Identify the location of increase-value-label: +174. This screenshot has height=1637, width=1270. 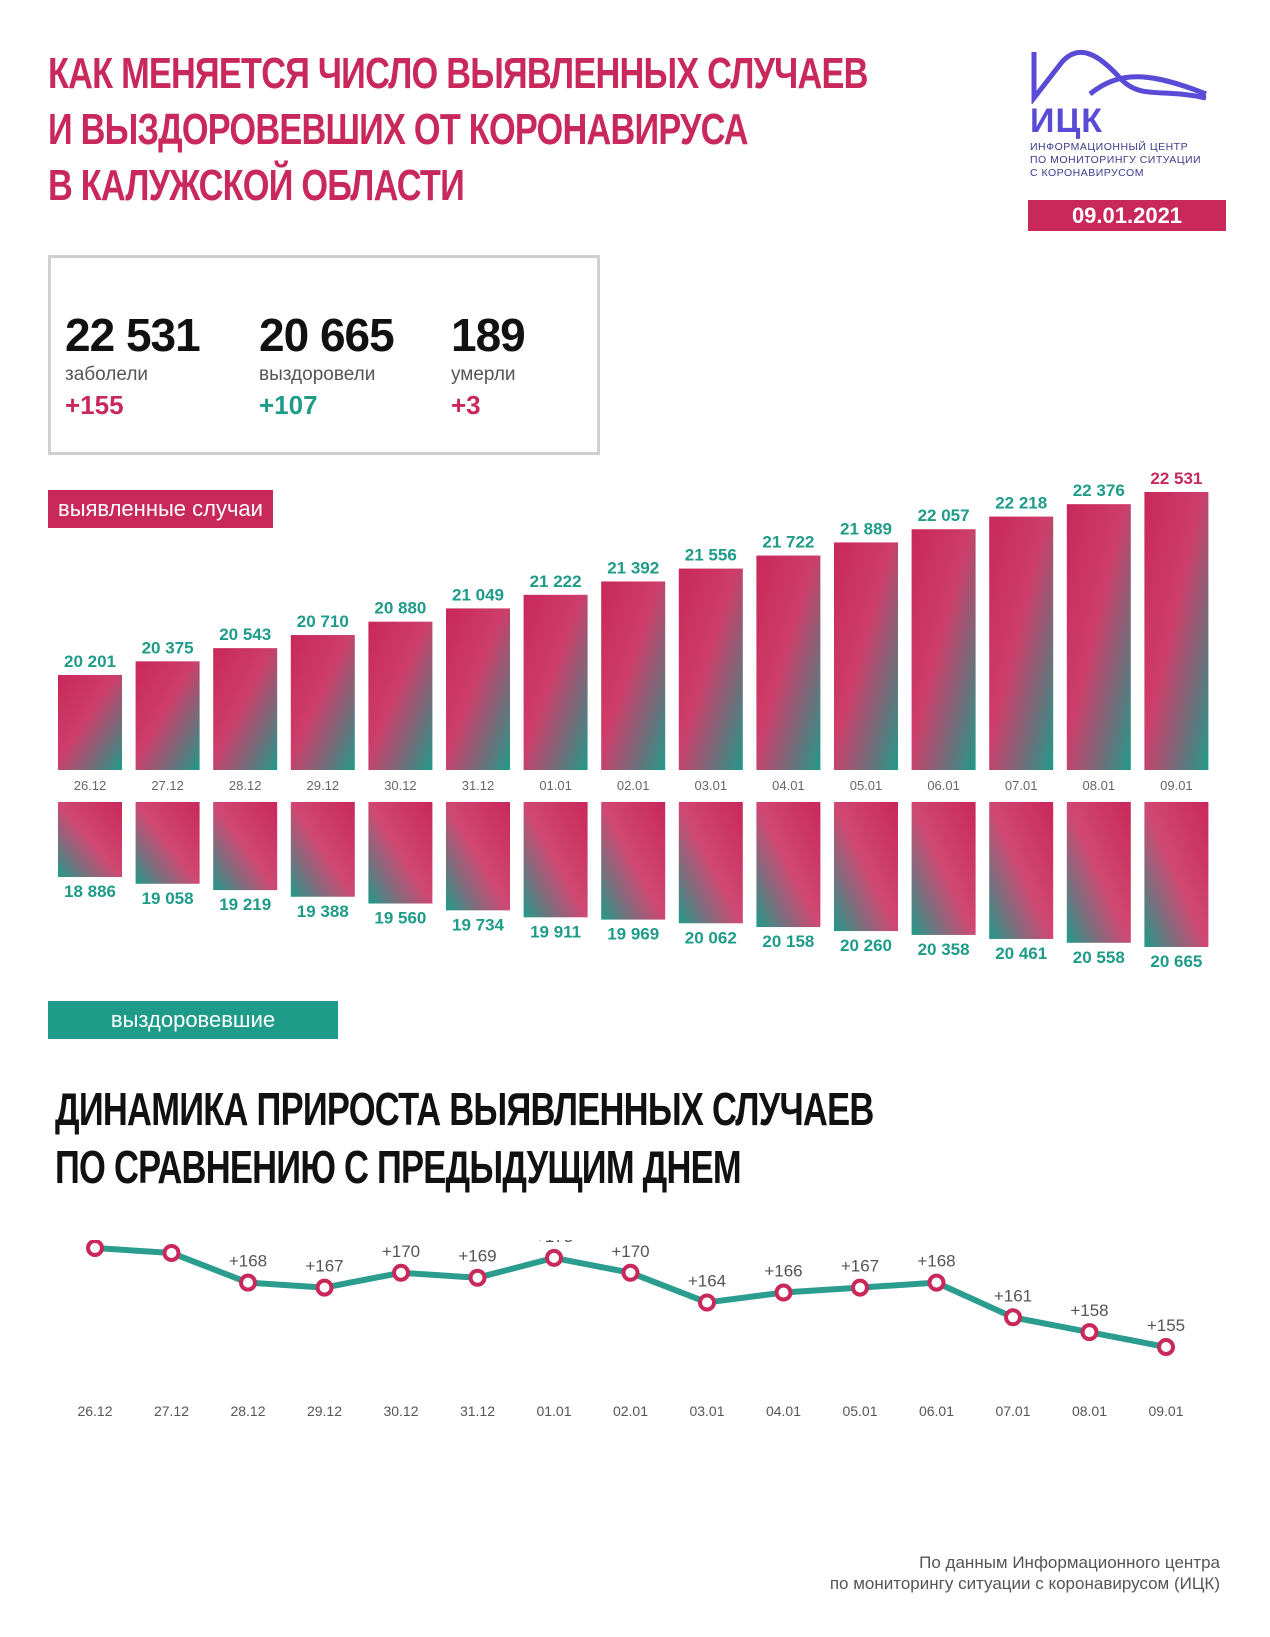
(171, 1240).